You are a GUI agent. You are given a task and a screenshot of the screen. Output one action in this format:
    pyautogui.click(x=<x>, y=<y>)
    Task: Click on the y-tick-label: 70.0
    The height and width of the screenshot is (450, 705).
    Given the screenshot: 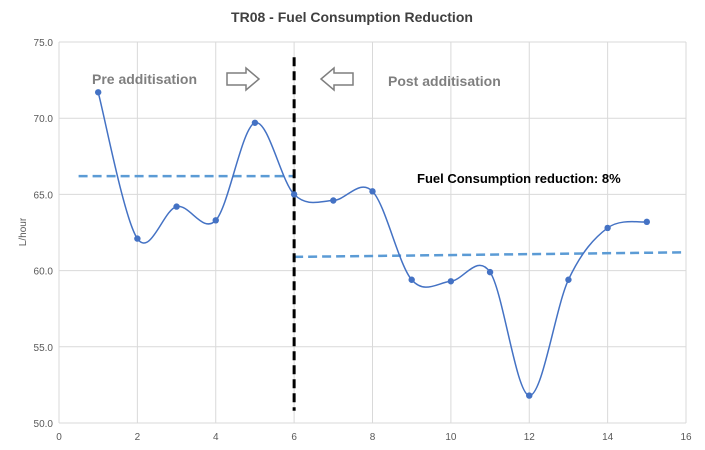 What is the action you would take?
    pyautogui.click(x=44, y=119)
    